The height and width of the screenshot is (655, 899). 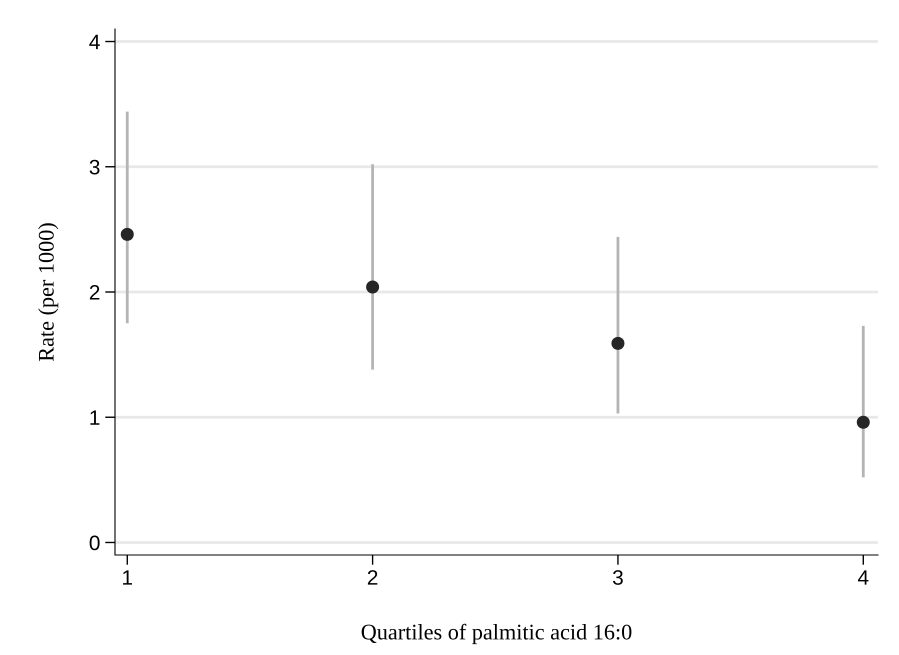 What do you see at coordinates (863, 577) in the screenshot?
I see `x-tick-label: 4` at bounding box center [863, 577].